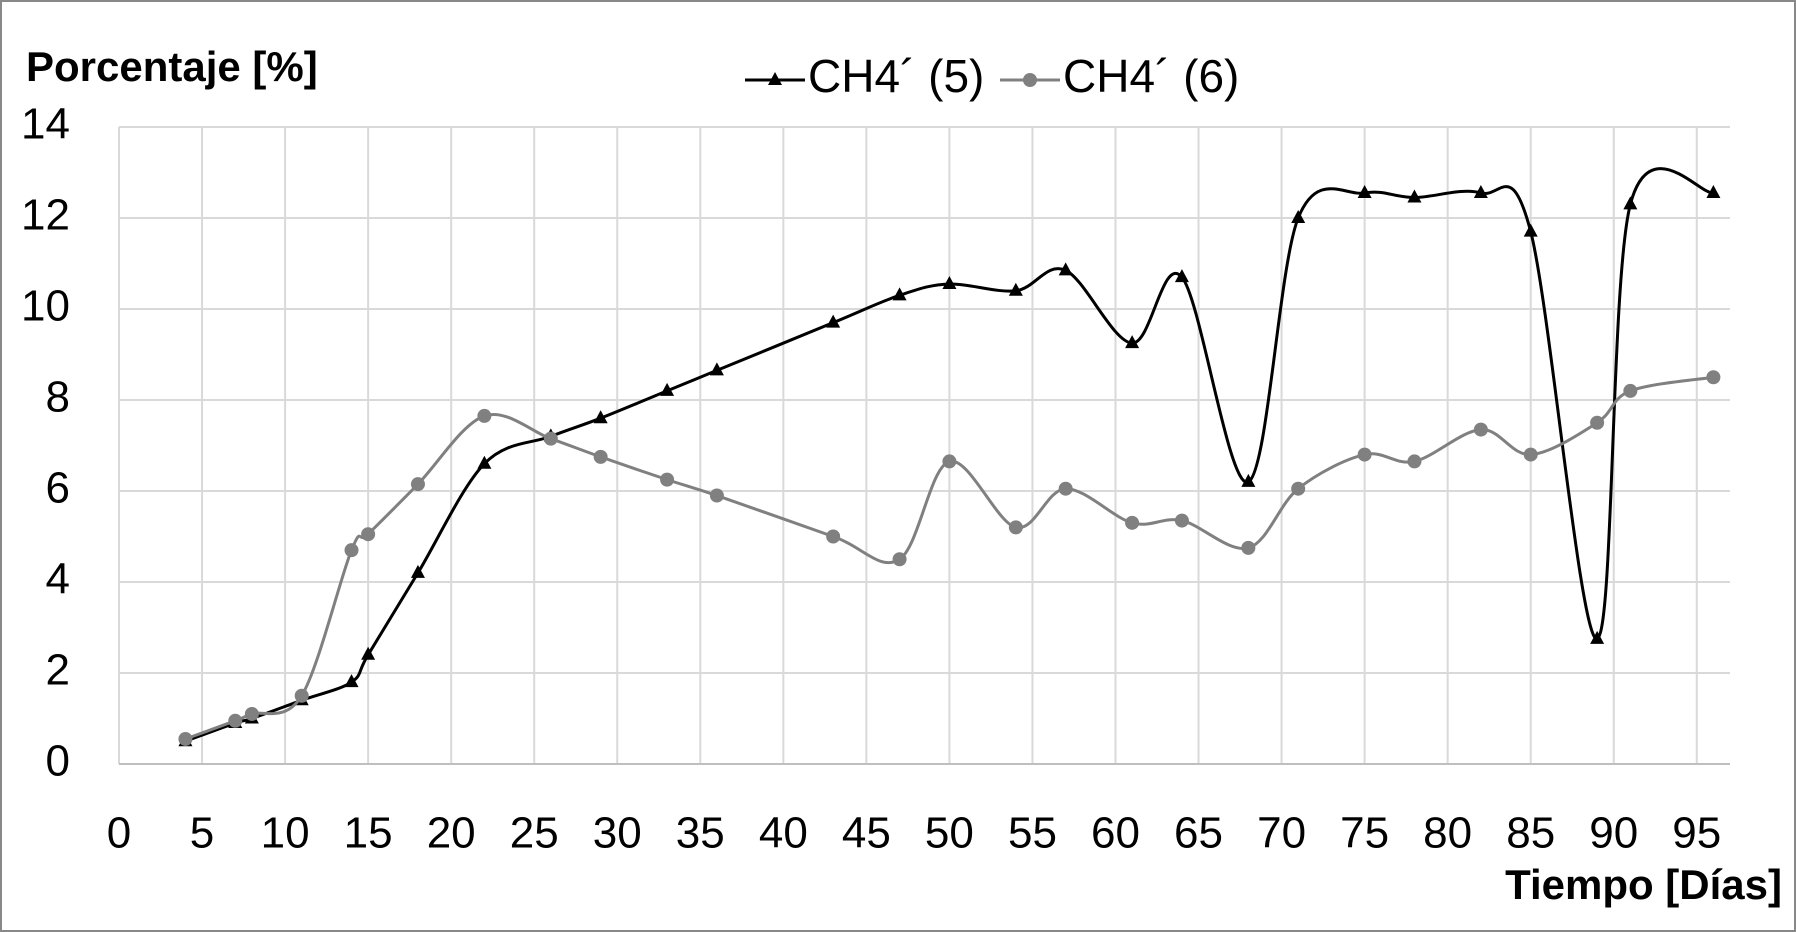  Describe the element at coordinates (285, 833) in the screenshot. I see `x-tick-label: 10` at that location.